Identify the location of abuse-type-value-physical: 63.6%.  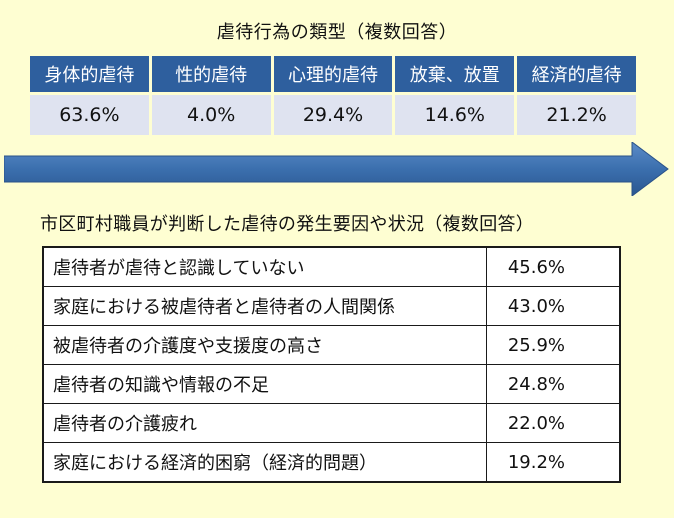
(89, 115).